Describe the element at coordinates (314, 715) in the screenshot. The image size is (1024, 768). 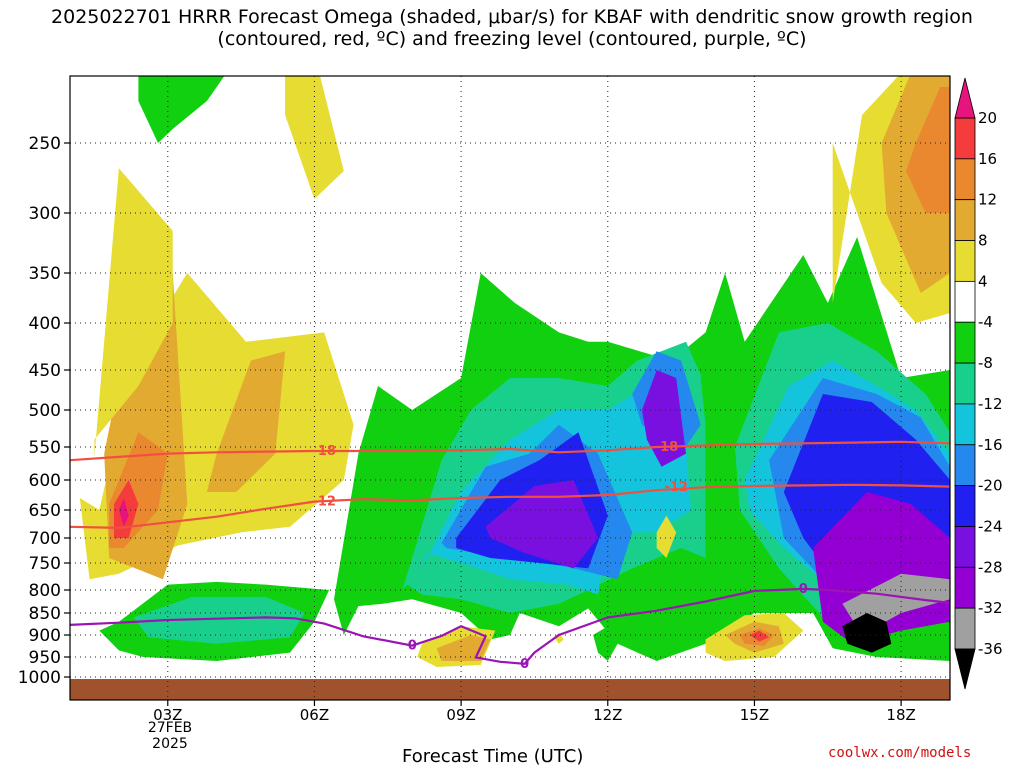
I see `x-tick-label: 06Z` at that location.